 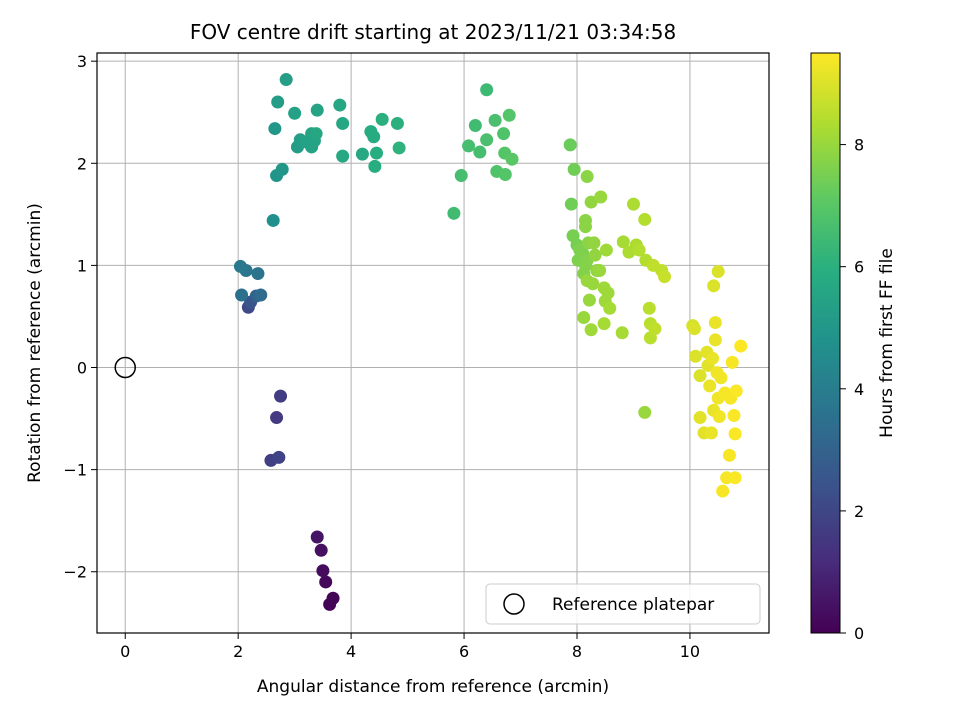 I want to click on y-axis-ticks: −2 −1 0 1 2 3, so click(x=80, y=317).